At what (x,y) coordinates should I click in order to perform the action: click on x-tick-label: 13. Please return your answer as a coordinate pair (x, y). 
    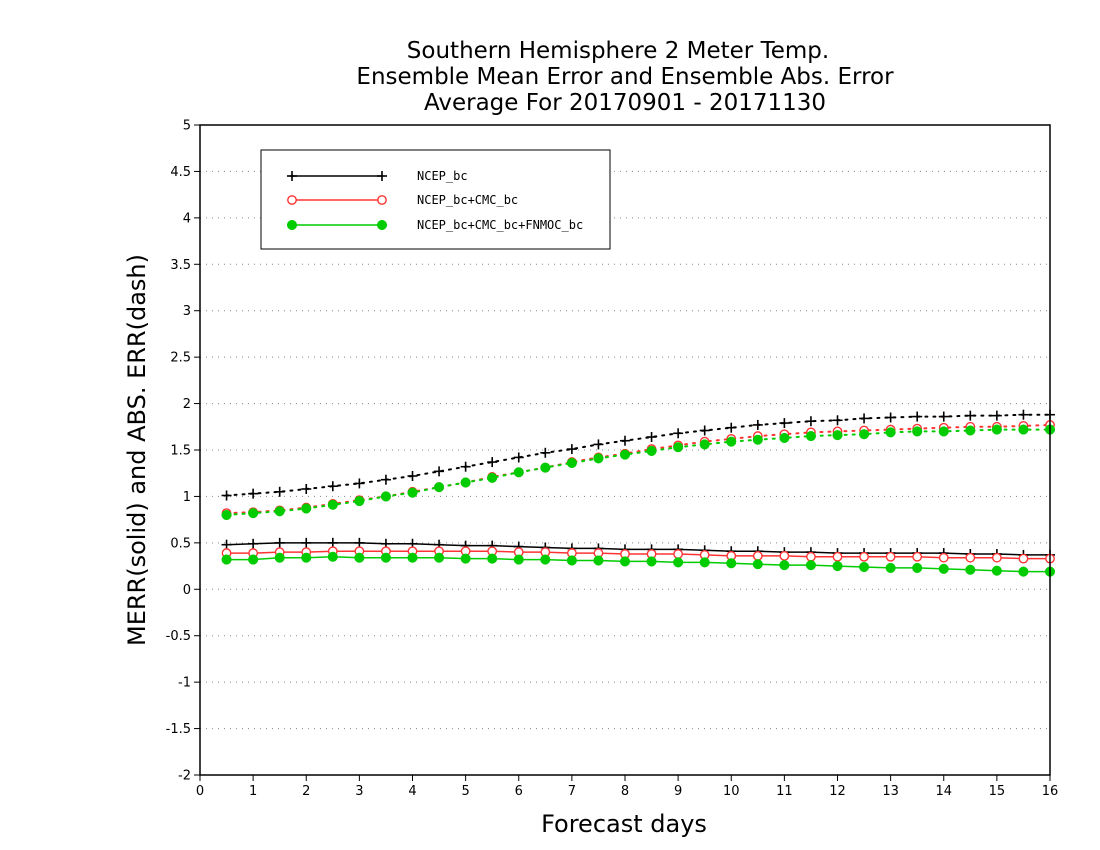
    Looking at the image, I should click on (890, 791).